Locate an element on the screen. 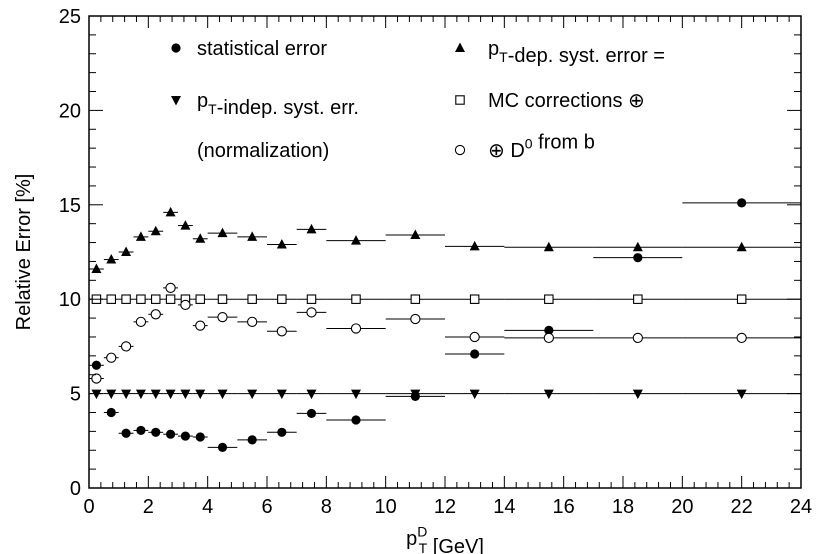 The image size is (818, 554). x-tick-label: 14 is located at coordinates (504, 507).